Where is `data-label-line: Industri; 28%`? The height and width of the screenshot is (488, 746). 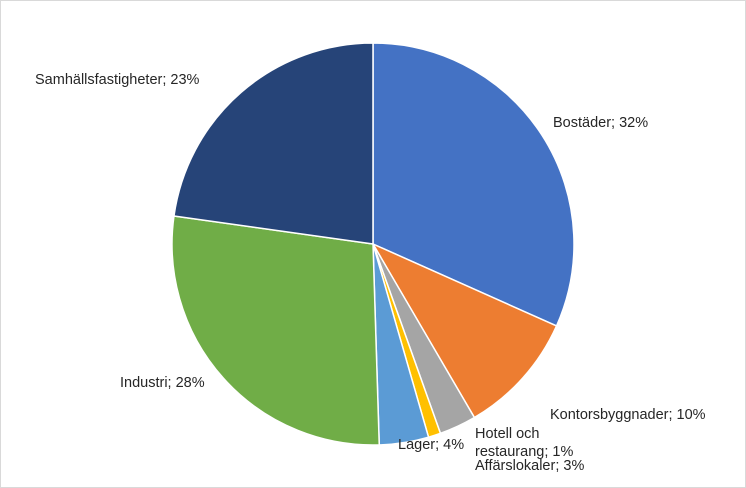
data-label-line: Industri; 28% is located at coordinates (162, 383).